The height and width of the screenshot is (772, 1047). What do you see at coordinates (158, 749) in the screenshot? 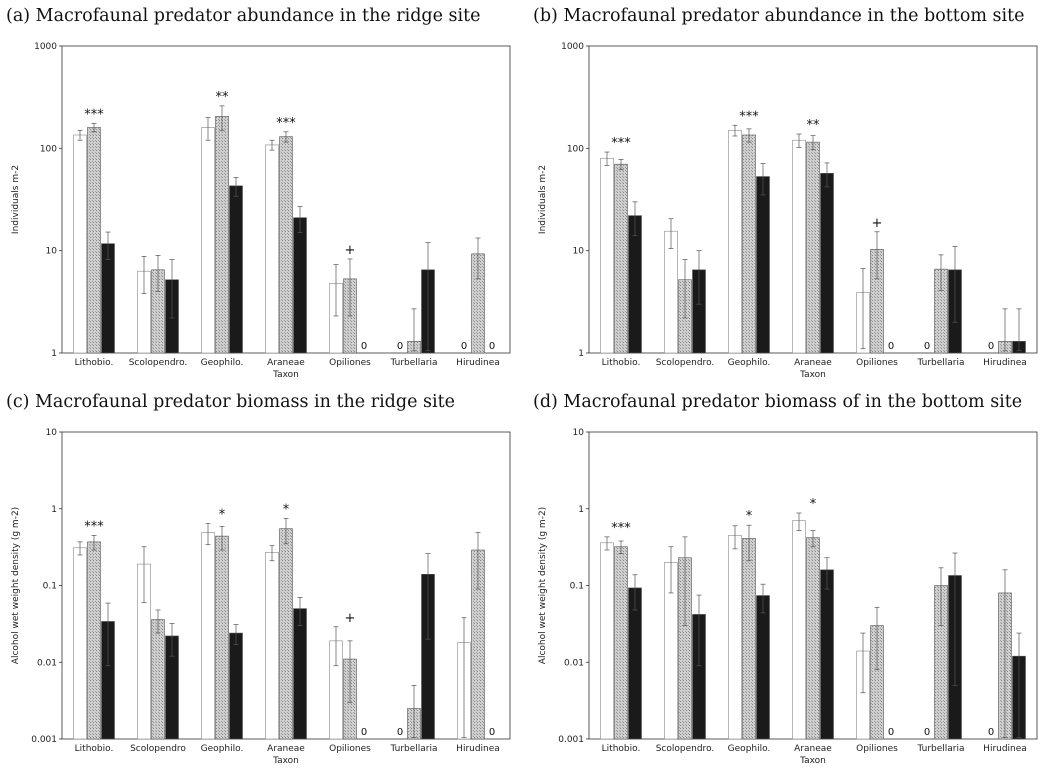
I see `category-label: Scolopendro` at bounding box center [158, 749].